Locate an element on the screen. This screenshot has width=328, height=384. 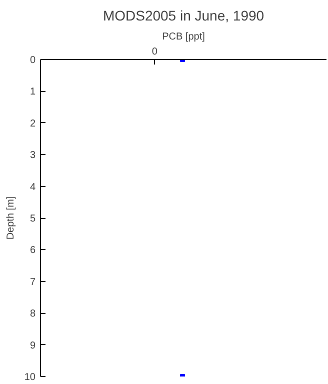
chart-title: MODS2005 in June, 1990 is located at coordinates (183, 16).